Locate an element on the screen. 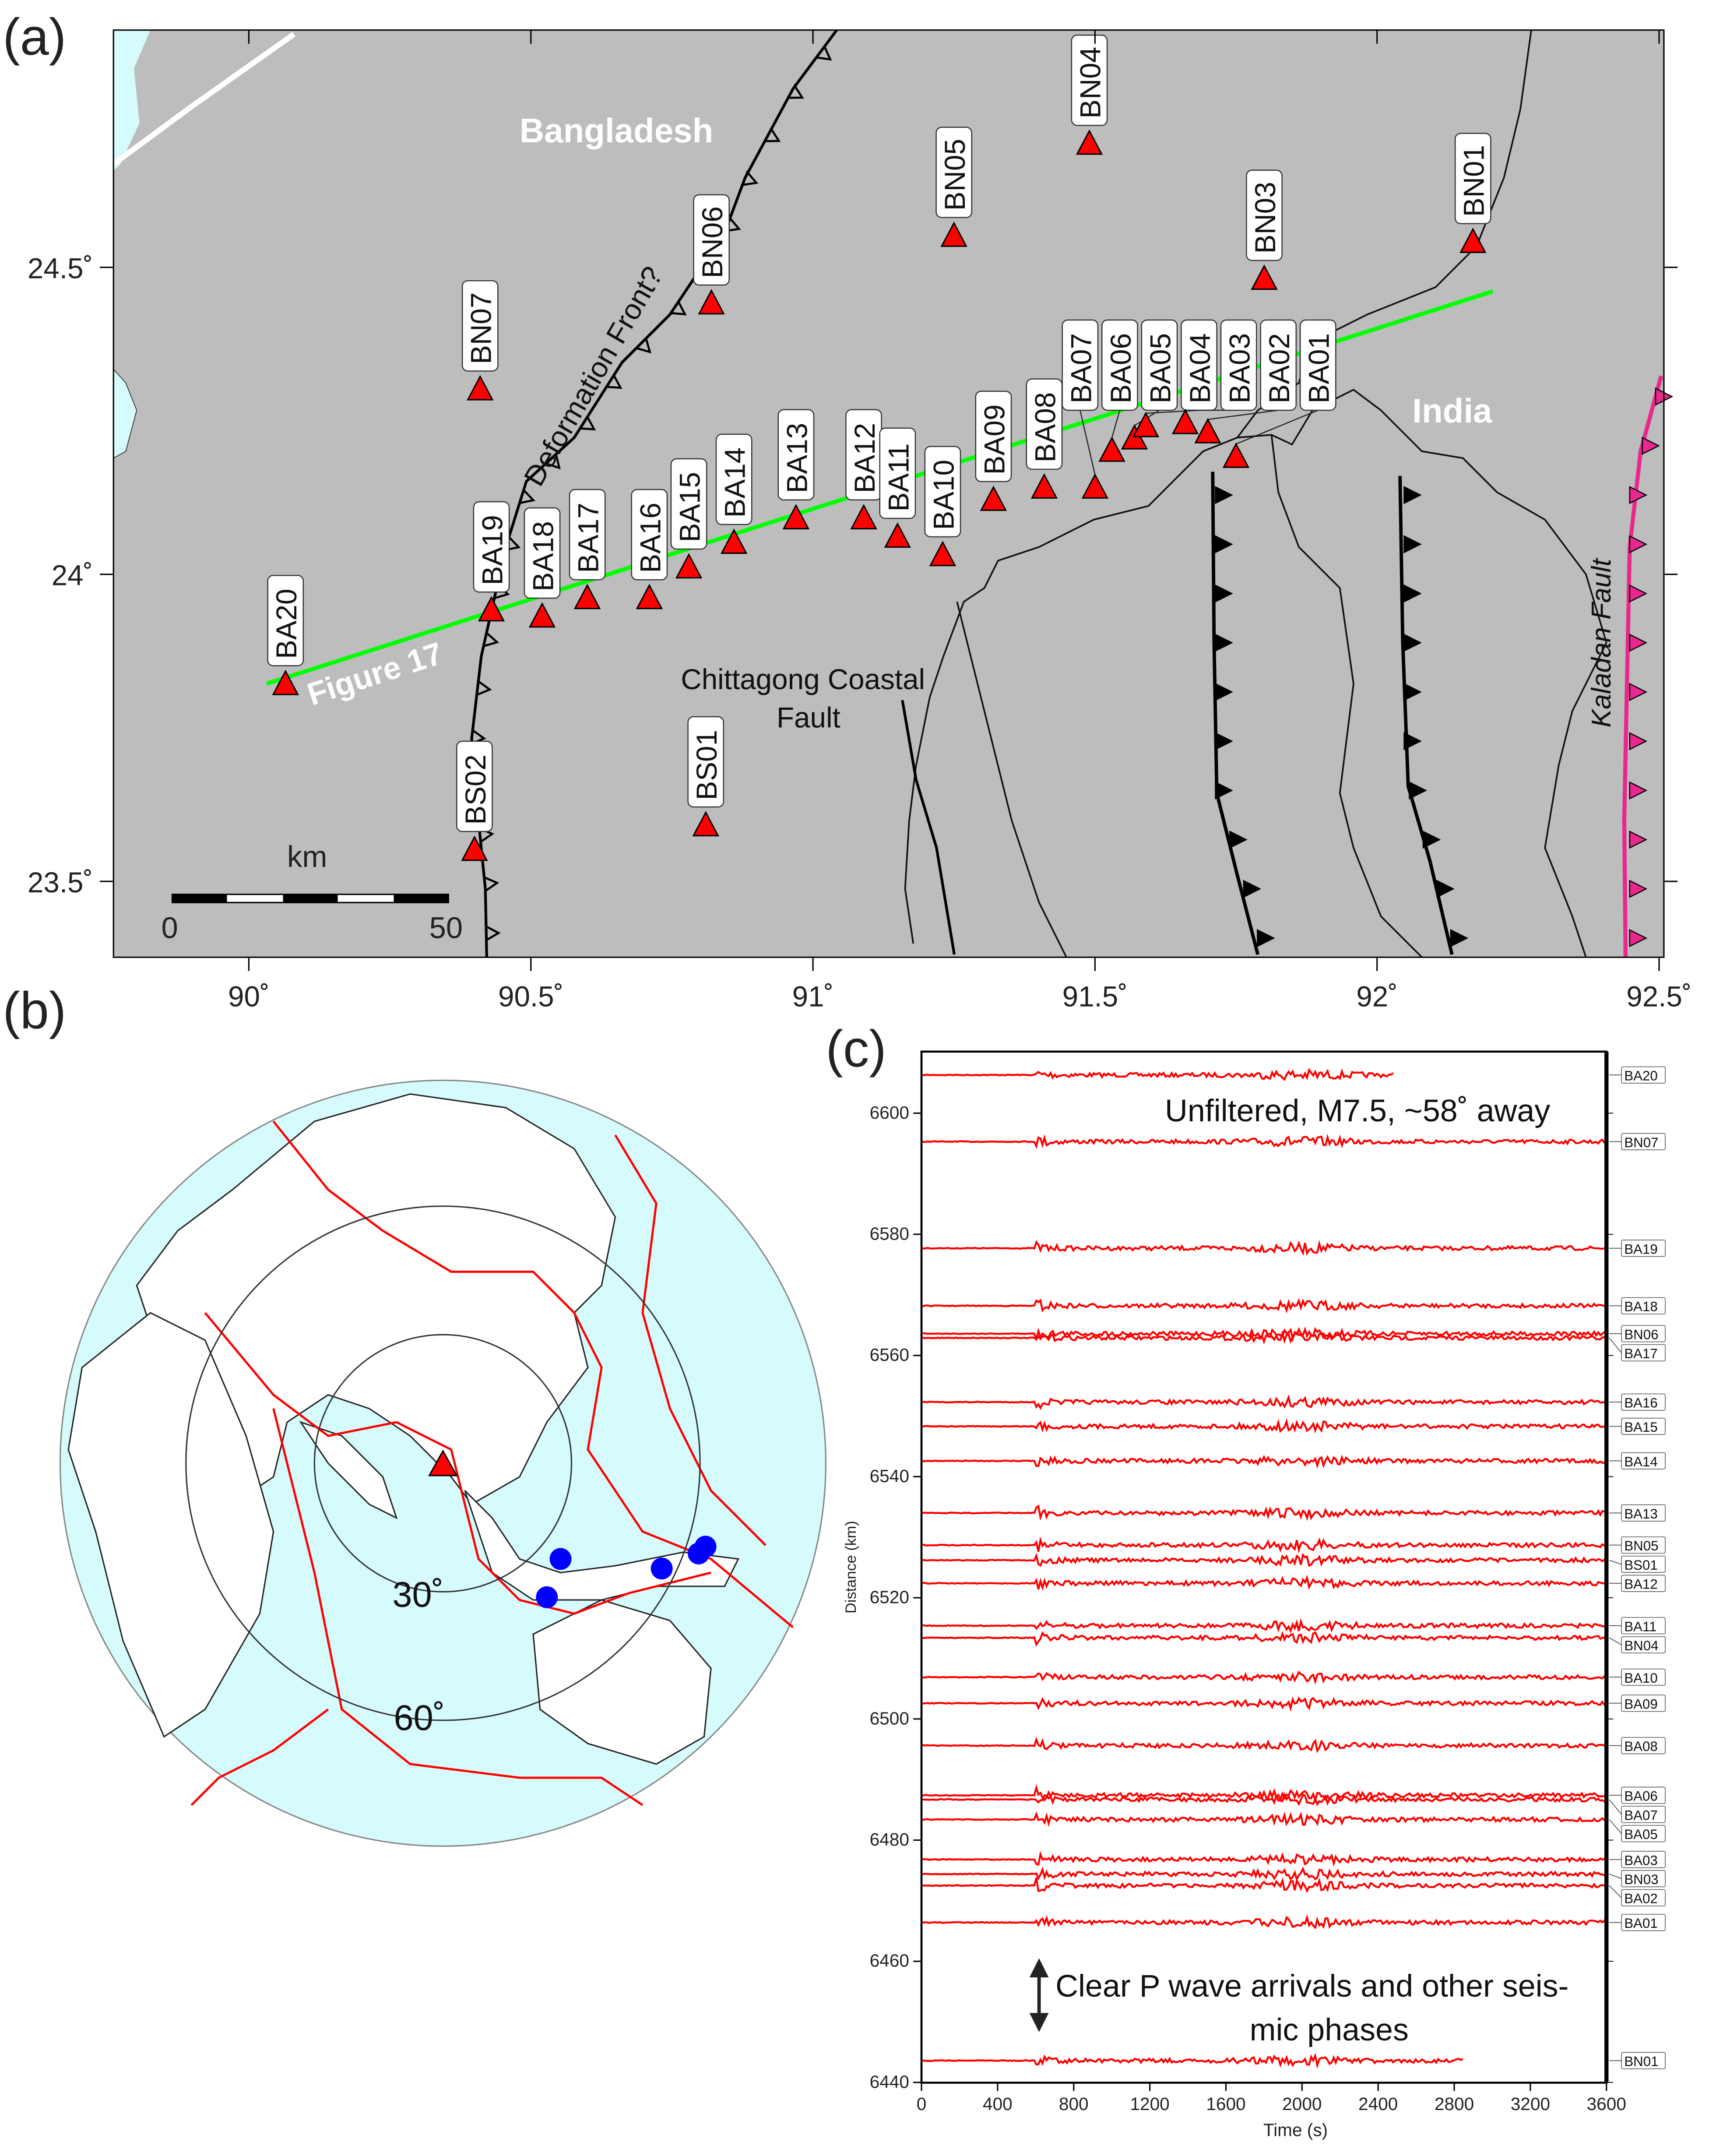 The height and width of the screenshot is (2156, 1709). station-ba02: BA02 is located at coordinates (1245, 381).